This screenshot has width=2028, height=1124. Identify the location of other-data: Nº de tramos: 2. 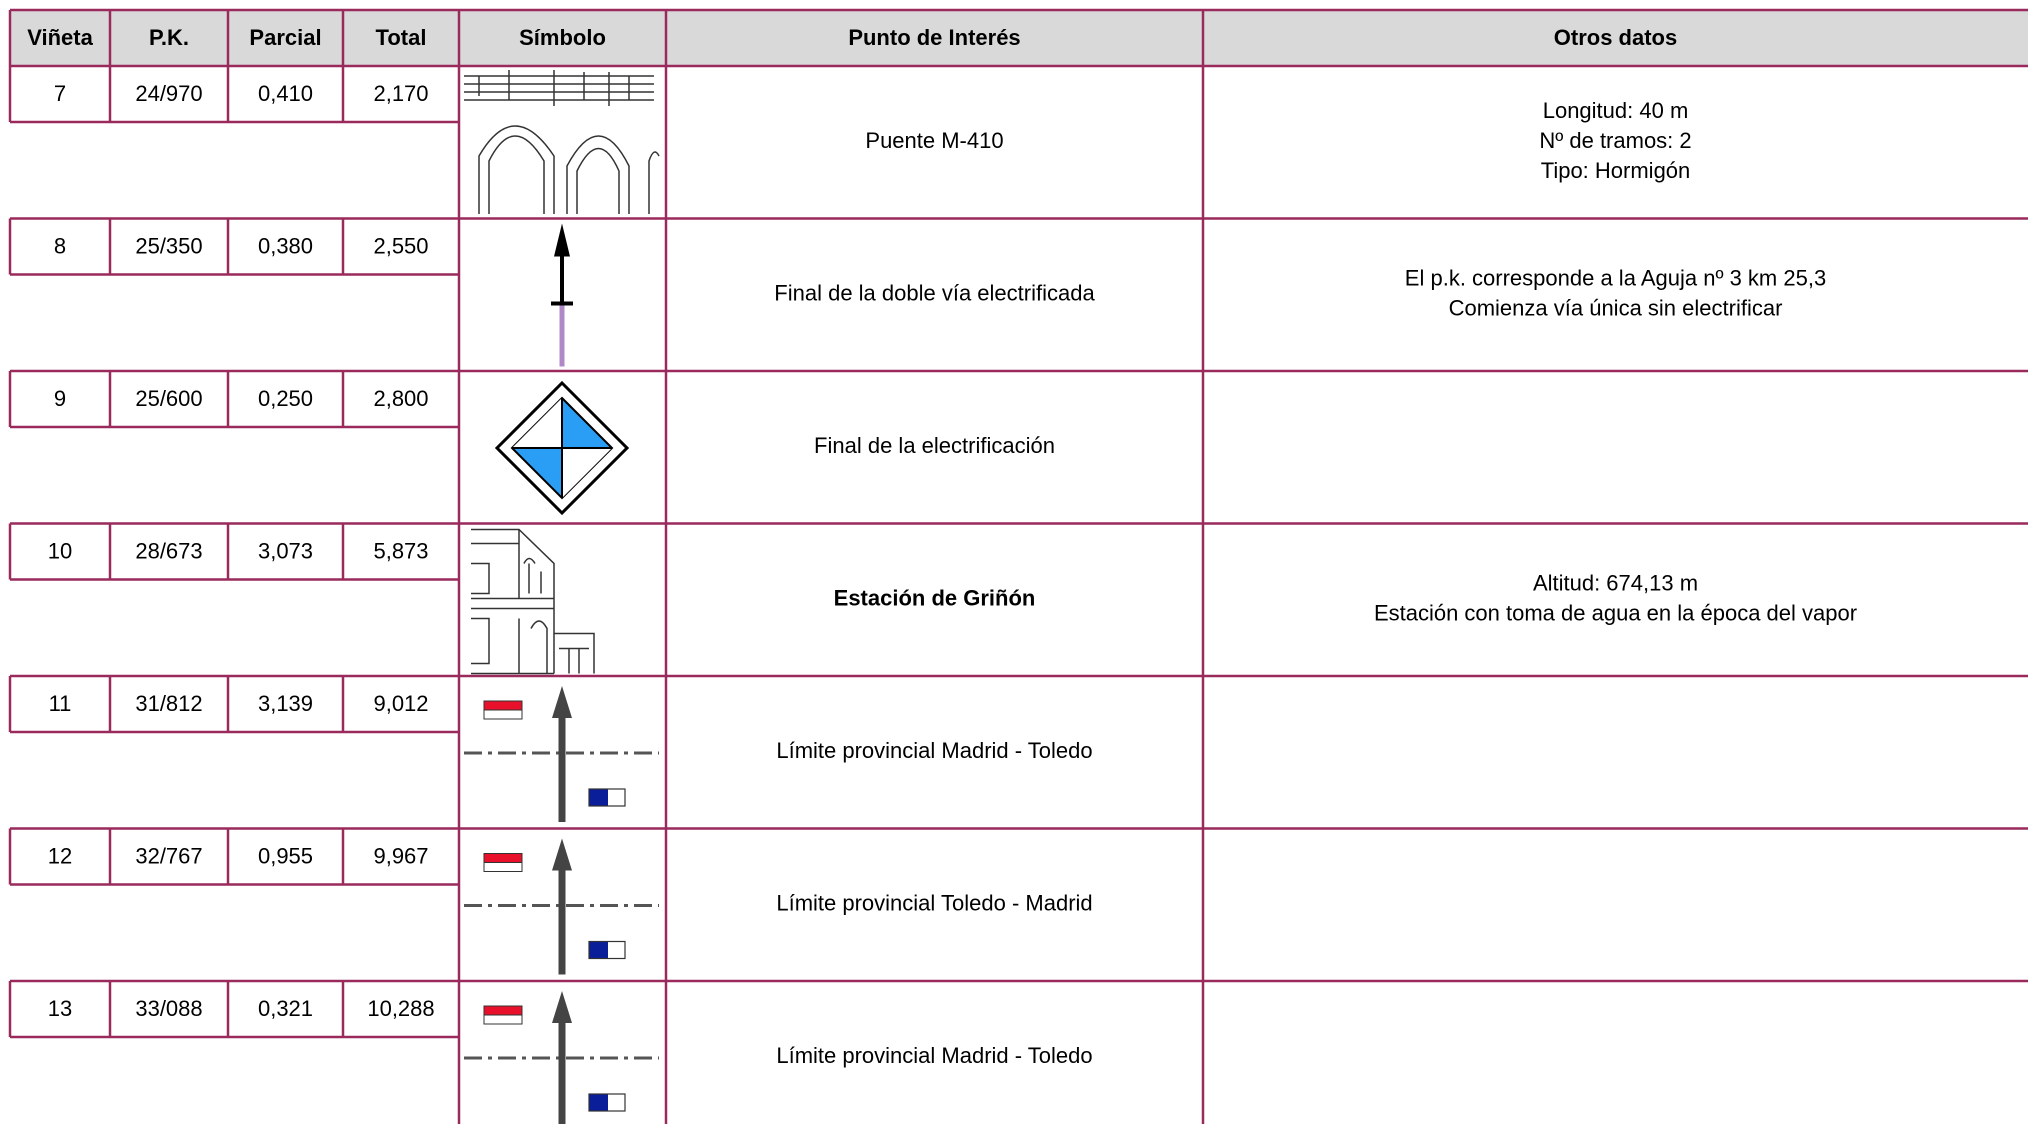
(1615, 140).